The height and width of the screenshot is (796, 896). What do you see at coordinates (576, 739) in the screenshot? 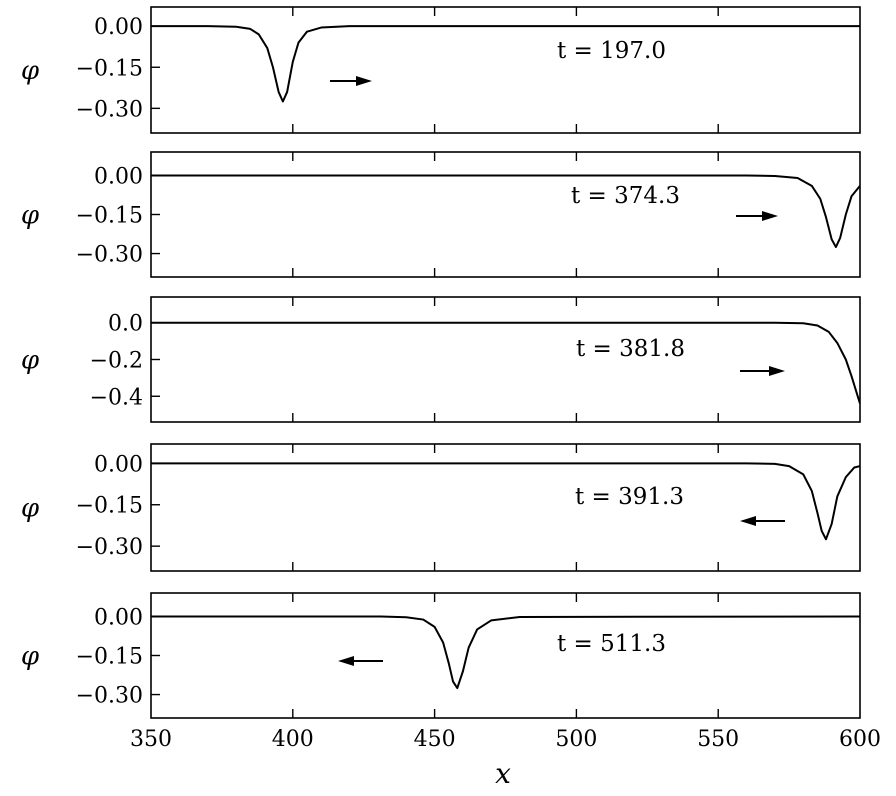
I see `x-tick-label: 500` at bounding box center [576, 739].